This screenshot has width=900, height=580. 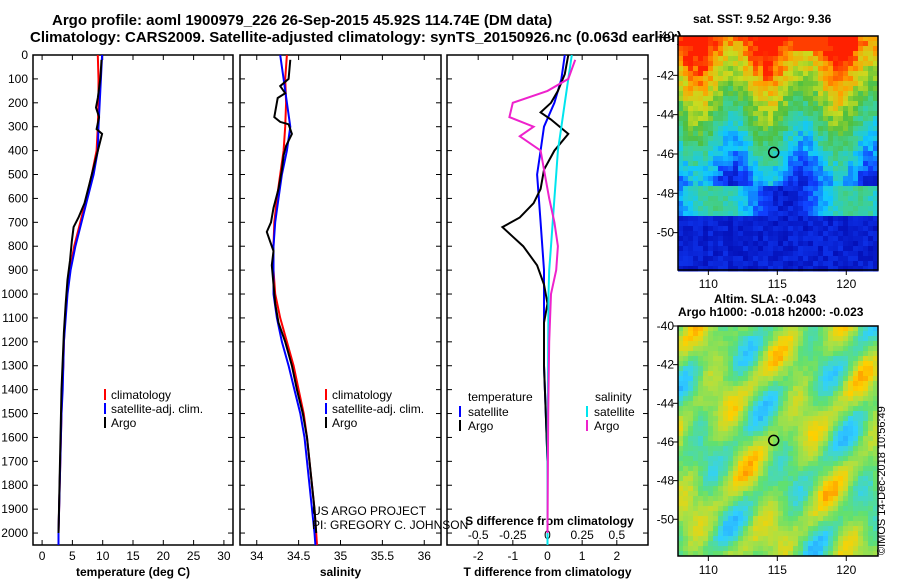 I want to click on legend-label: climatology, so click(x=141, y=395).